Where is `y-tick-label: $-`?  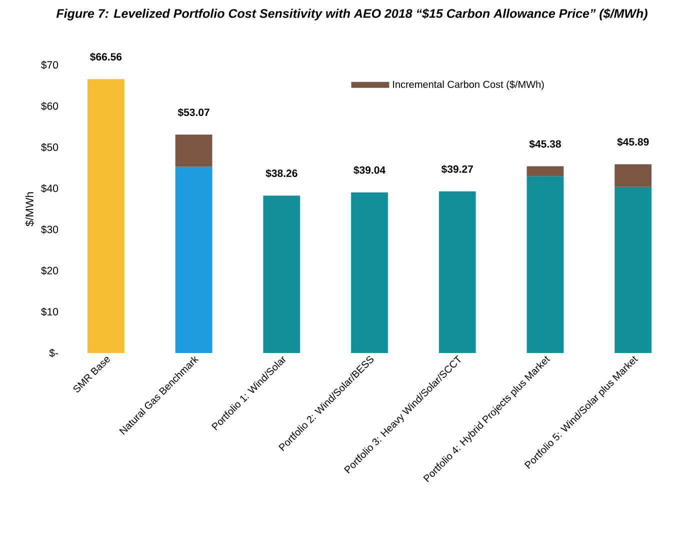 y-tick-label: $- is located at coordinates (53, 353).